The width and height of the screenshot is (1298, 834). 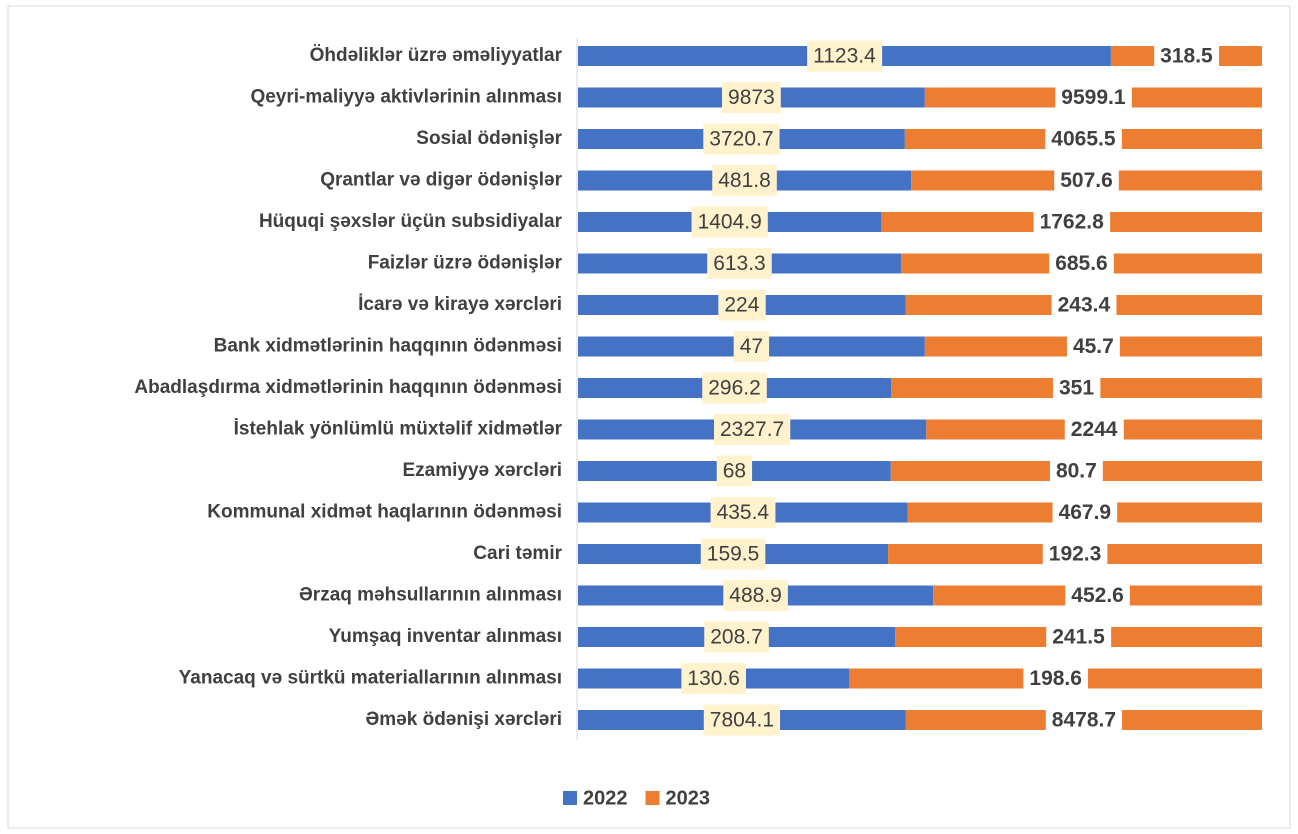 I want to click on data-label: 80.7, so click(x=1076, y=471).